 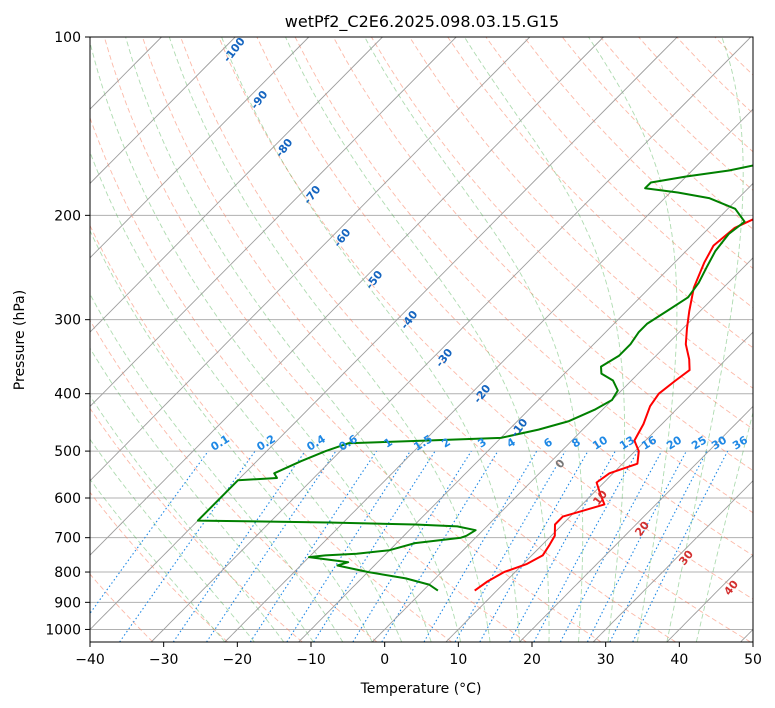 What do you see at coordinates (445, 442) in the screenshot?
I see `mixing-ratio-label: 2` at bounding box center [445, 442].